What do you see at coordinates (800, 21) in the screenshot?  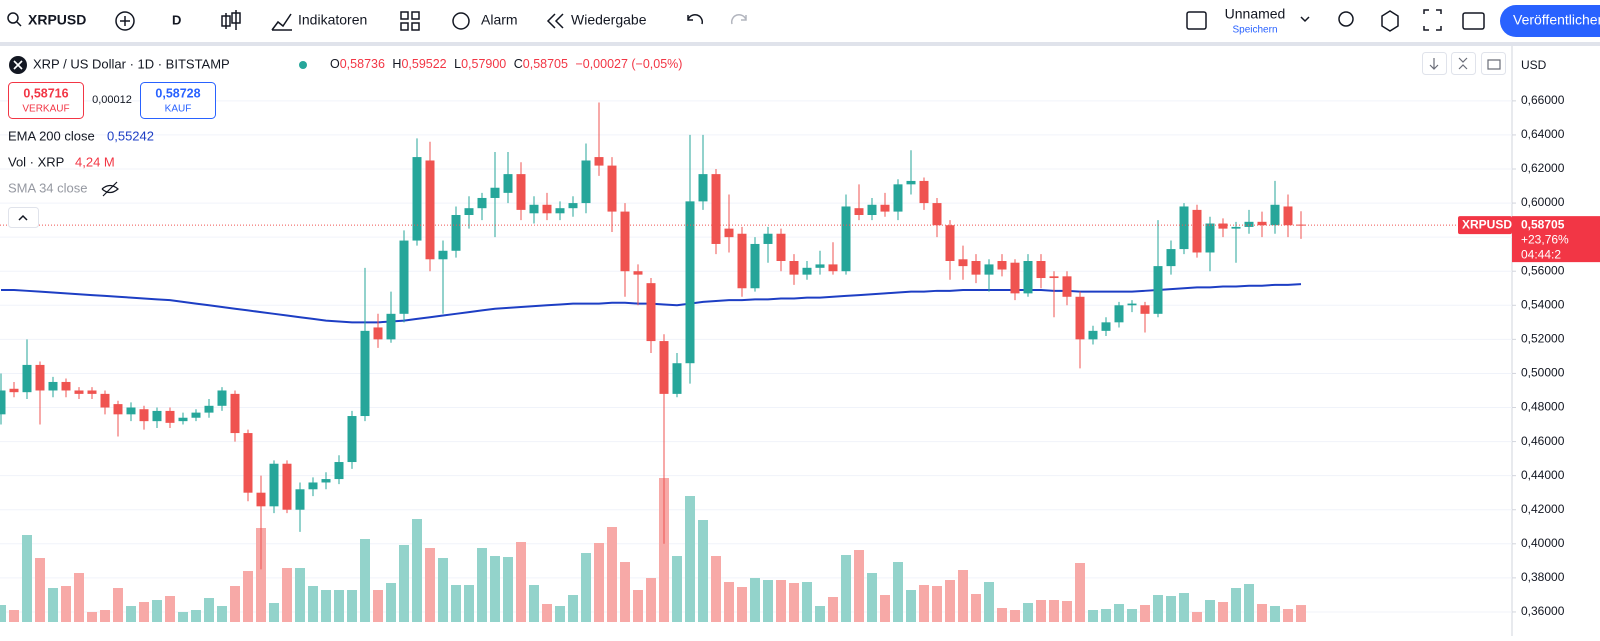 I see `toolbar` at bounding box center [800, 21].